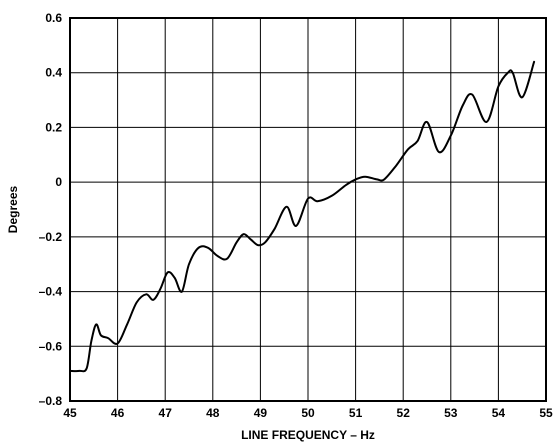  What do you see at coordinates (404, 413) in the screenshot?
I see `x-tick-label: 52` at bounding box center [404, 413].